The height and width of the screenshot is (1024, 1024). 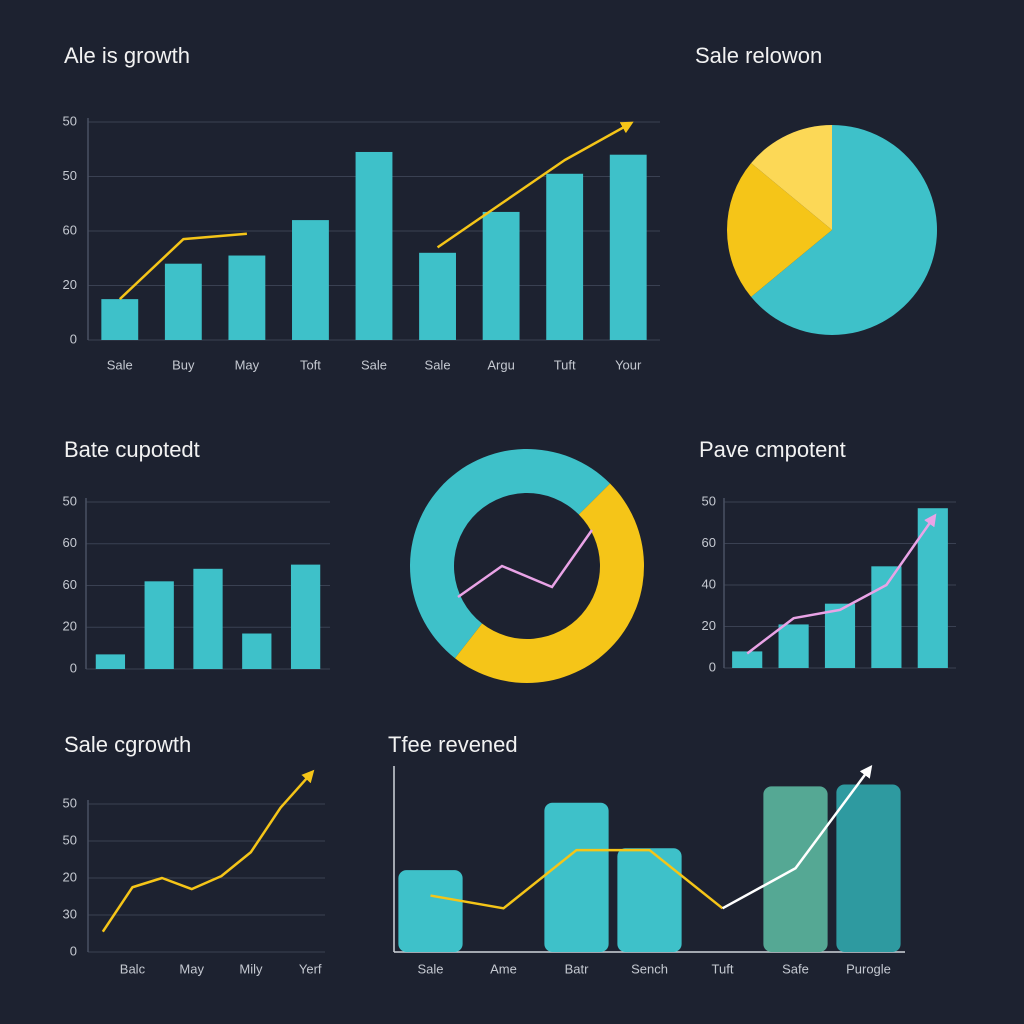 I want to click on chart-title: Ale is growth, so click(x=127, y=55).